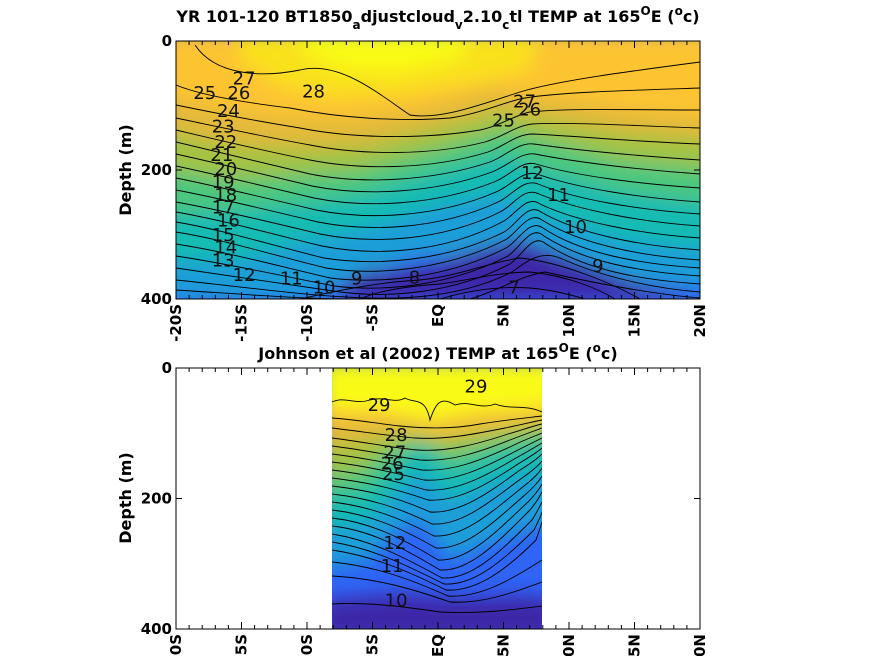  What do you see at coordinates (242, 645) in the screenshot?
I see `bottom-x-tick-label: -15S` at bounding box center [242, 645].